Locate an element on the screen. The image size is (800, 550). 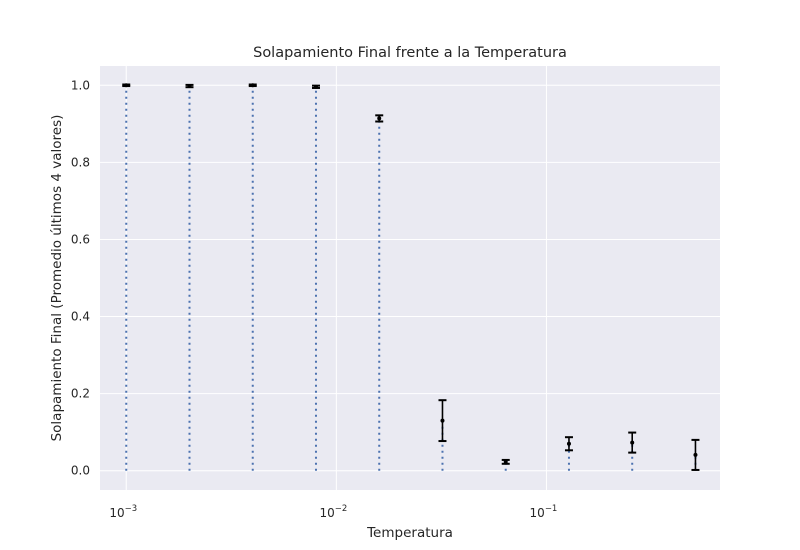
y-tick-label: 0.6 is located at coordinates (80, 239).